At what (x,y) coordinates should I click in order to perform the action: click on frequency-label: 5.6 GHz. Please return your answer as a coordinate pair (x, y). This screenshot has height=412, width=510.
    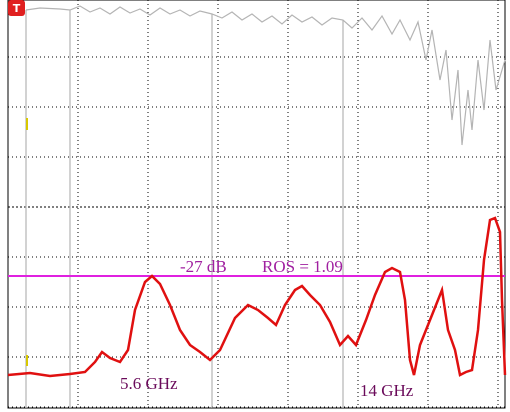
    Looking at the image, I should click on (149, 383).